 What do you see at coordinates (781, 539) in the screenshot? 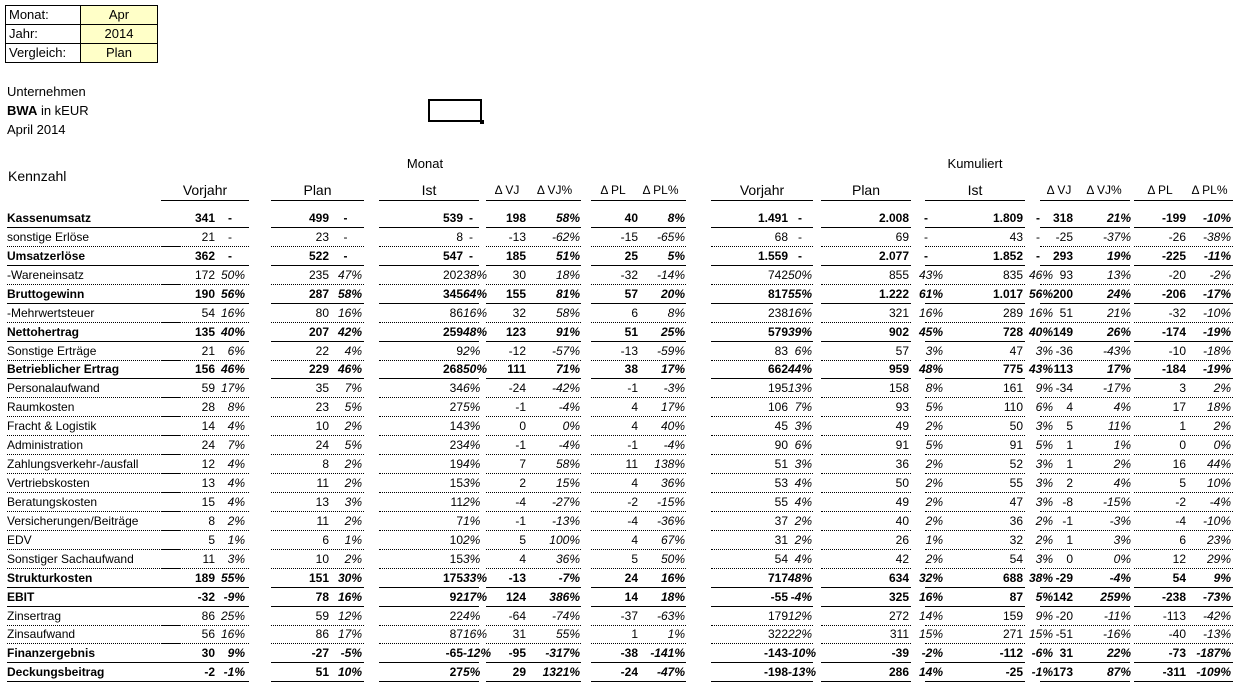
I see `kumuliert-cell: 31` at bounding box center [781, 539].